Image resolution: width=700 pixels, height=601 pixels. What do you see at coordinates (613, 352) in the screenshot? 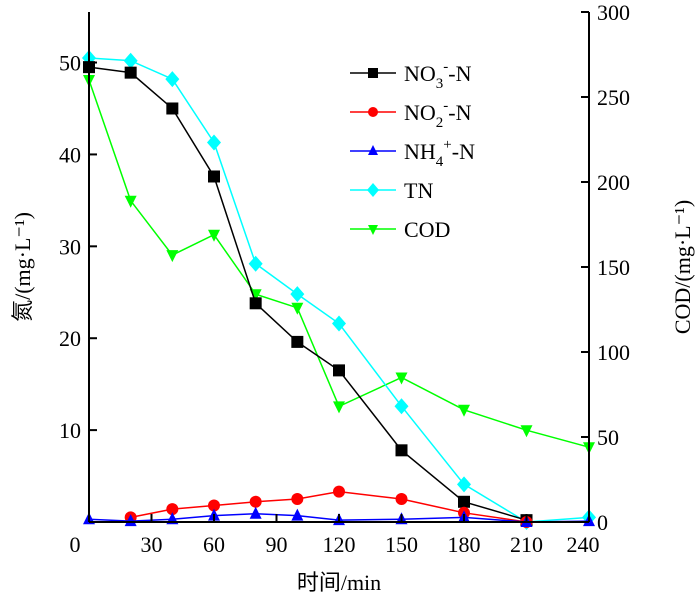
I see `y-right-tick-label: 100` at bounding box center [613, 352].